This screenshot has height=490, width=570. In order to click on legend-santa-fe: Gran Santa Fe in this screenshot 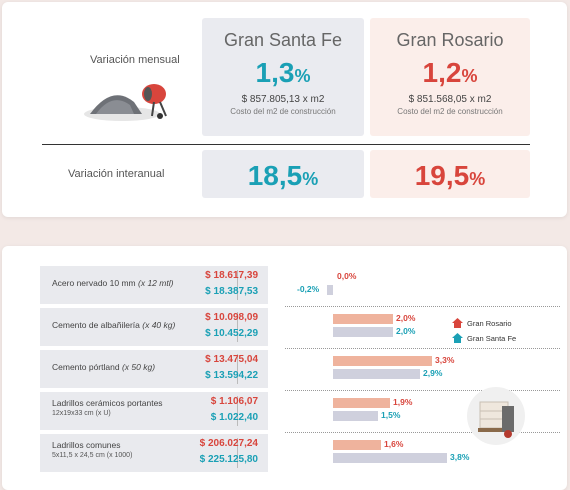, I will do `click(484, 338)`.